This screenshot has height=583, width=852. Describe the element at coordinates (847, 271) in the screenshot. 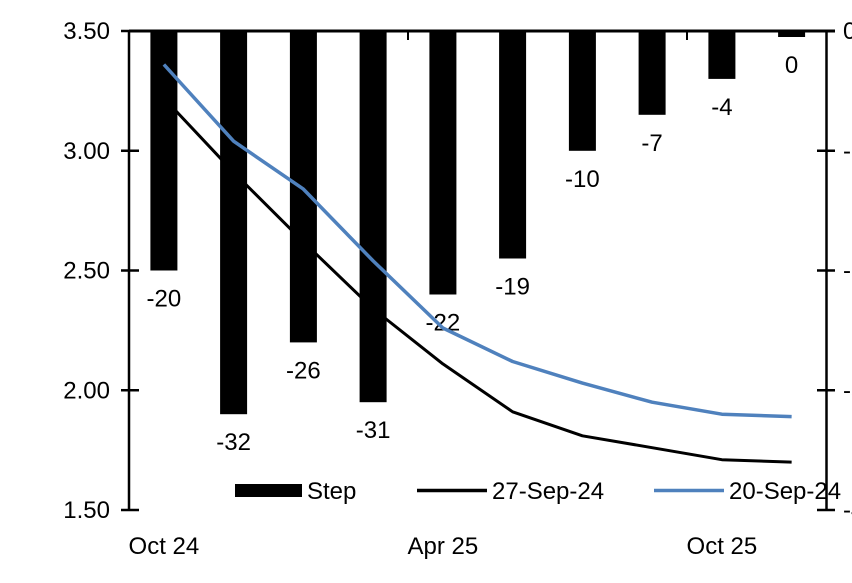

I see `right-axis-tick-label: -20` at that location.